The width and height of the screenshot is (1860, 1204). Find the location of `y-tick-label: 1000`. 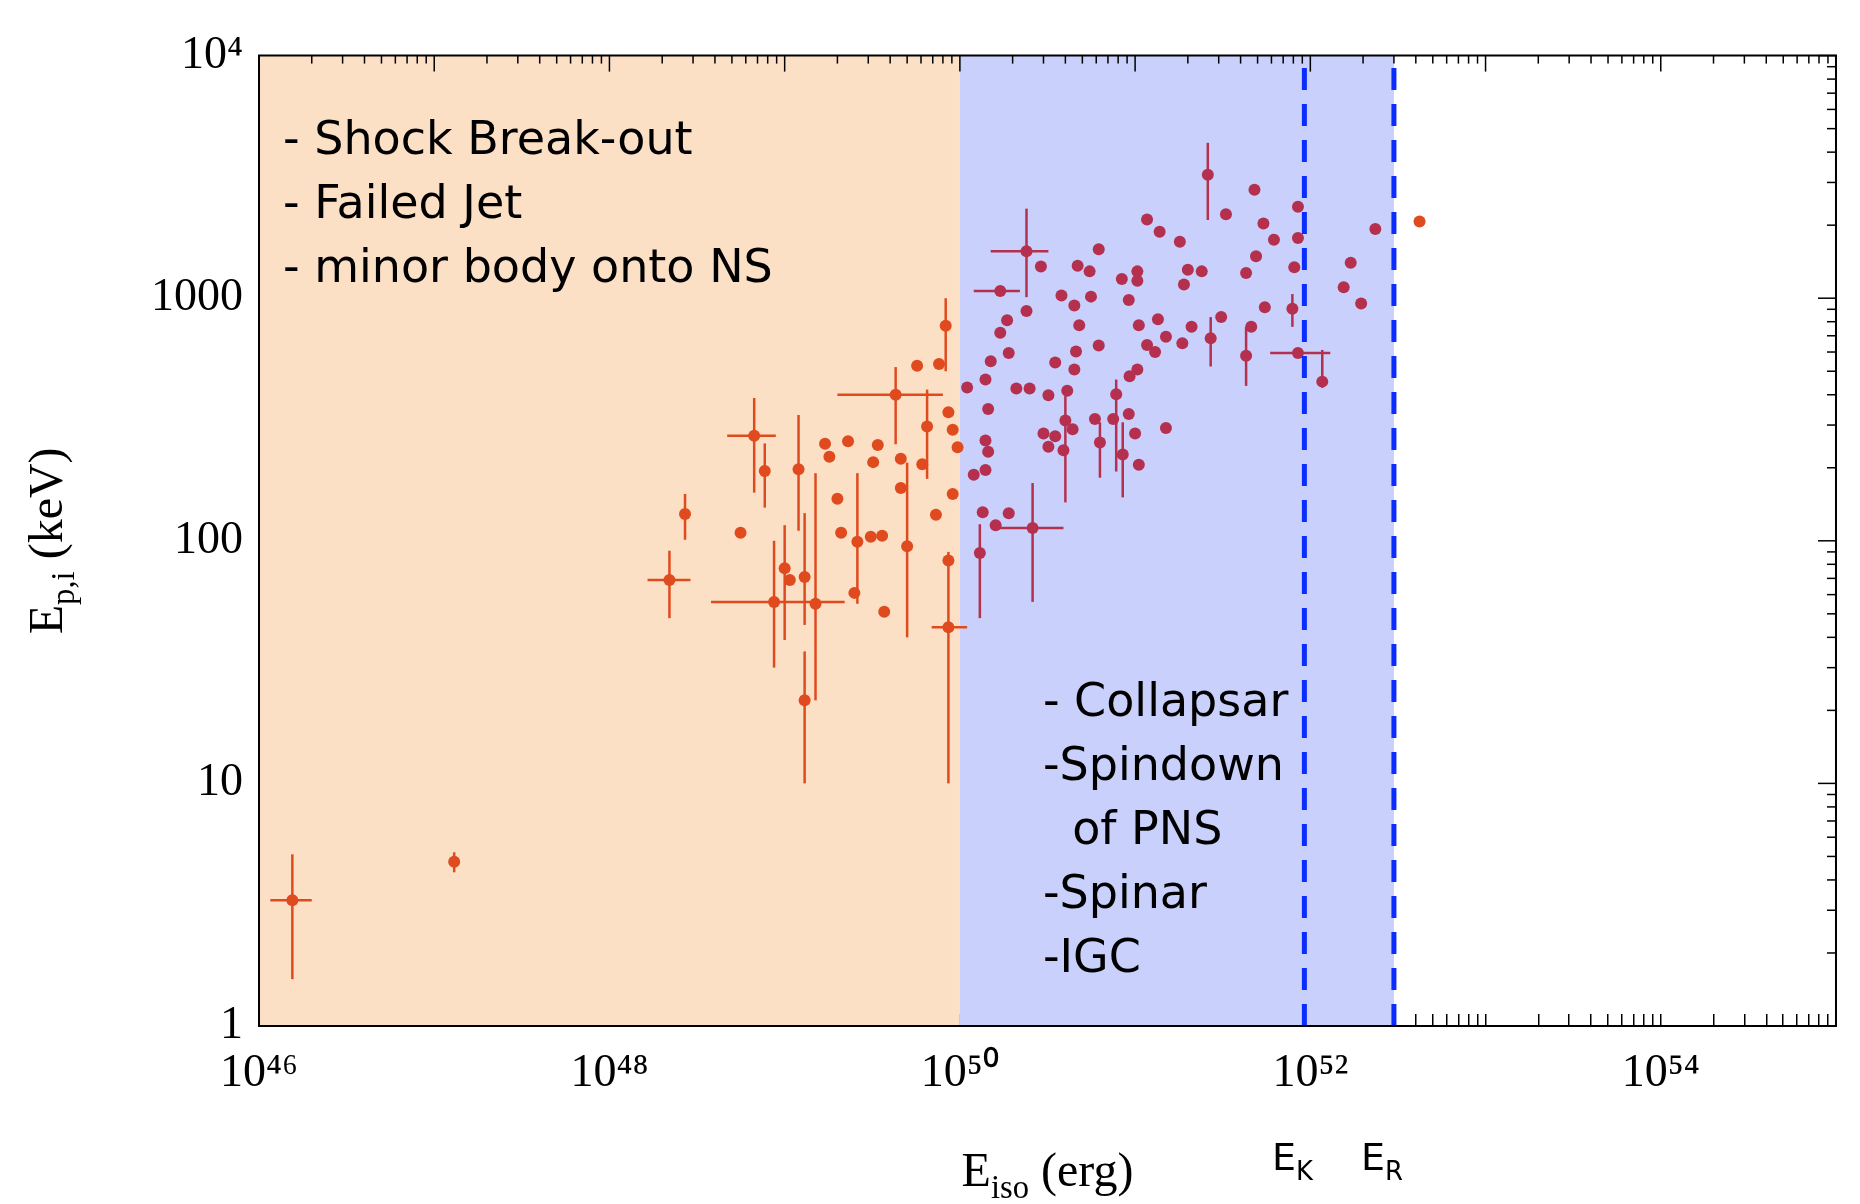

y-tick-label: 1000 is located at coordinates (197, 295).